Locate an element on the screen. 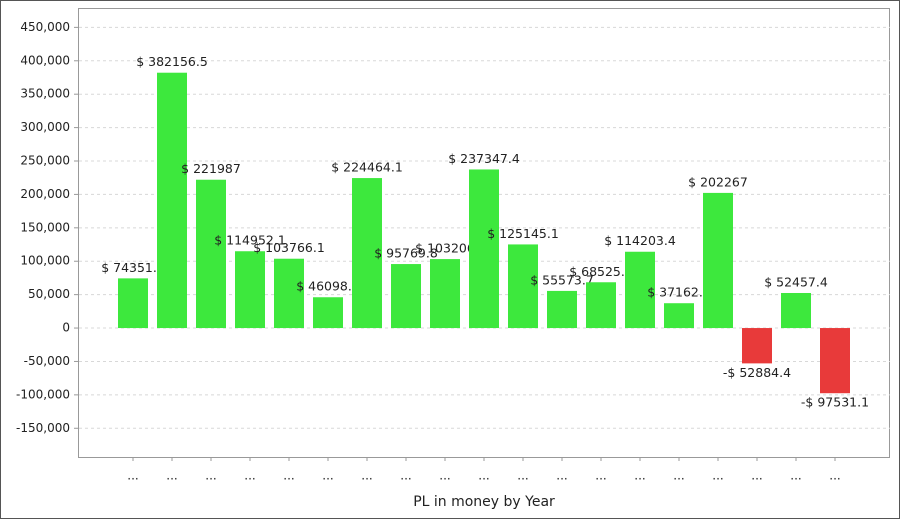 Image resolution: width=900 pixels, height=519 pixels. value-label: $ 103766.1 is located at coordinates (289, 247).